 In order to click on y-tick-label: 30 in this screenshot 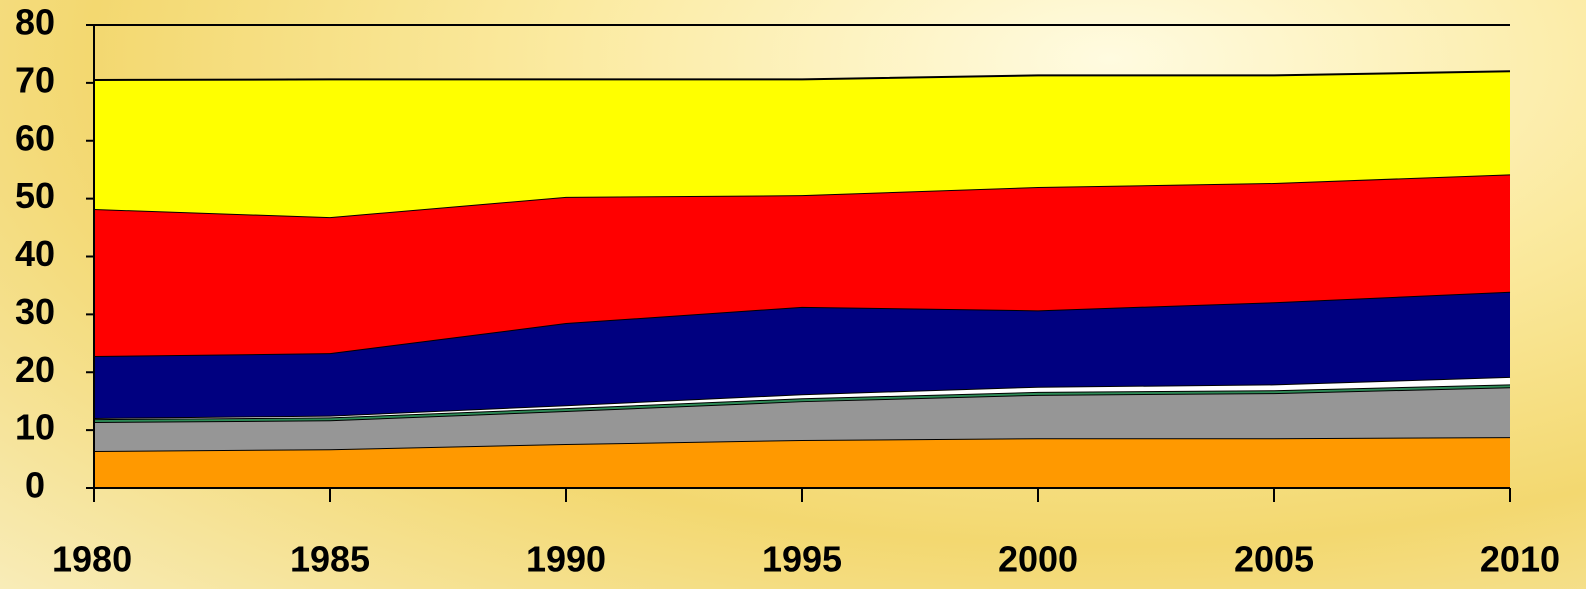, I will do `click(35, 311)`.